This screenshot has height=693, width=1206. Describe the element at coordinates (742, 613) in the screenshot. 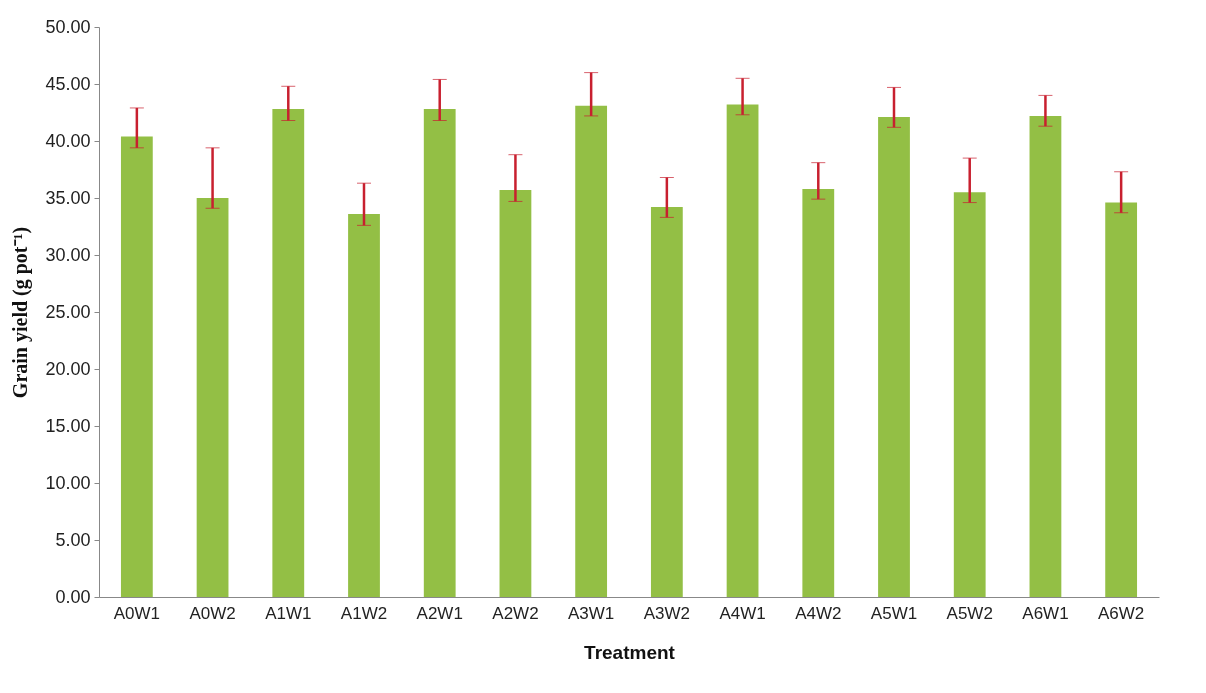

I see `x-tick-label: A4W1` at that location.